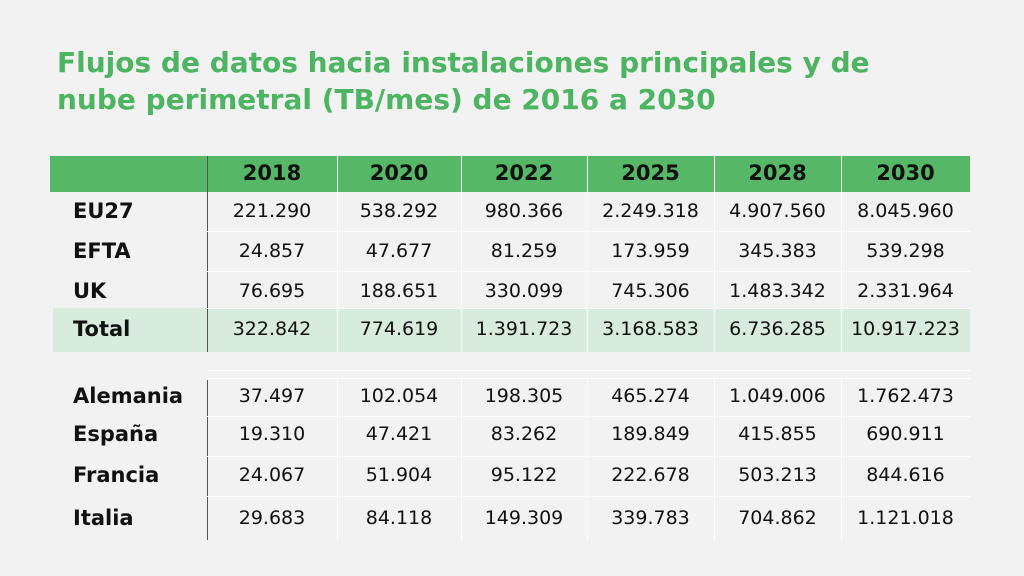  I want to click on column-header-2030: 2030, so click(905, 173).